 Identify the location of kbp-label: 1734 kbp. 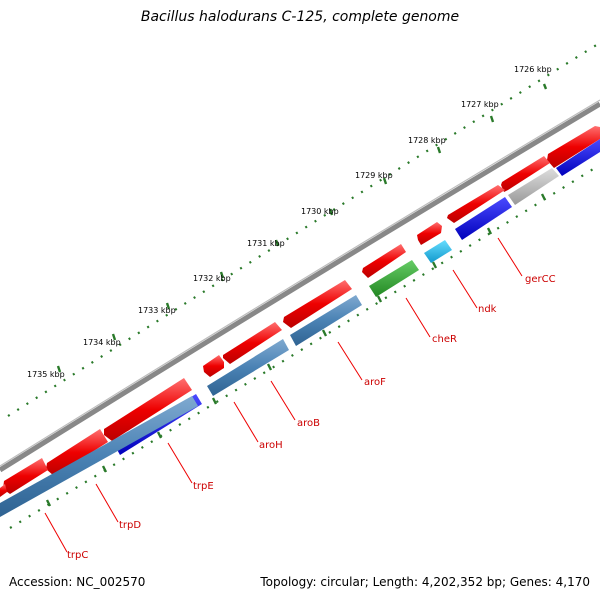
(102, 342).